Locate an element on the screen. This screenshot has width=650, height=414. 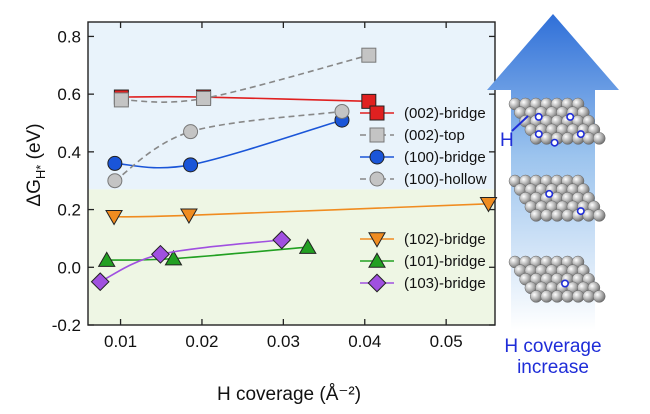
slab-low-coverage is located at coordinates (557, 279).